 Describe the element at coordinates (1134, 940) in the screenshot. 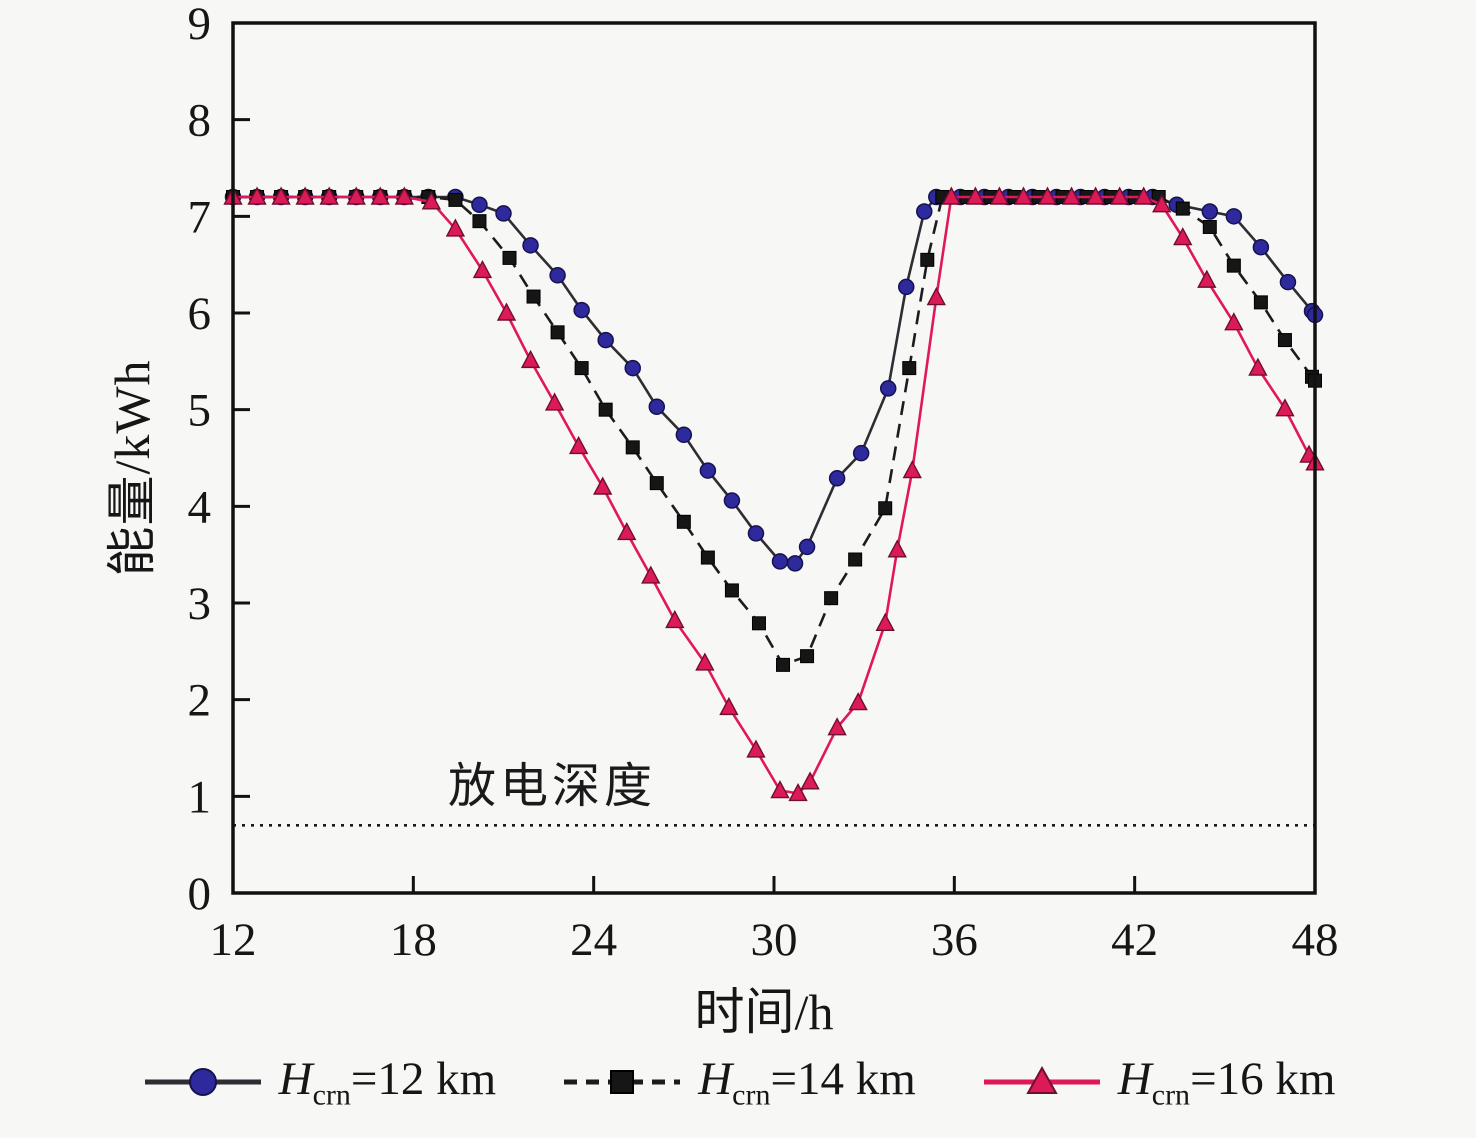

I see `x-tick-label: 42` at that location.